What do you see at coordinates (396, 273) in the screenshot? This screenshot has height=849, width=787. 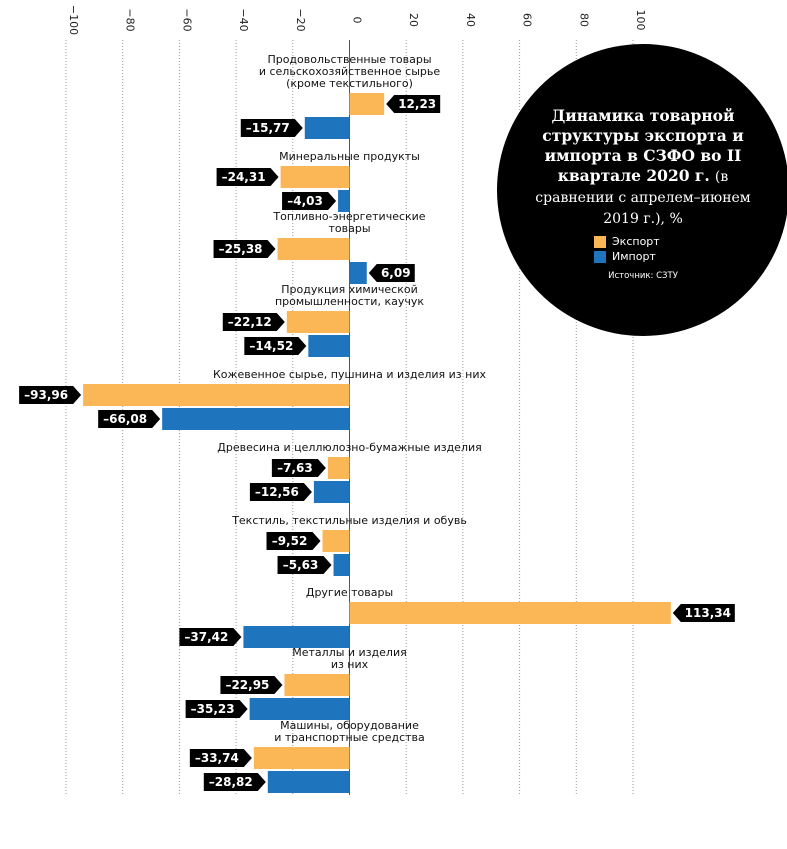 I see `value-label: 6,09` at bounding box center [396, 273].